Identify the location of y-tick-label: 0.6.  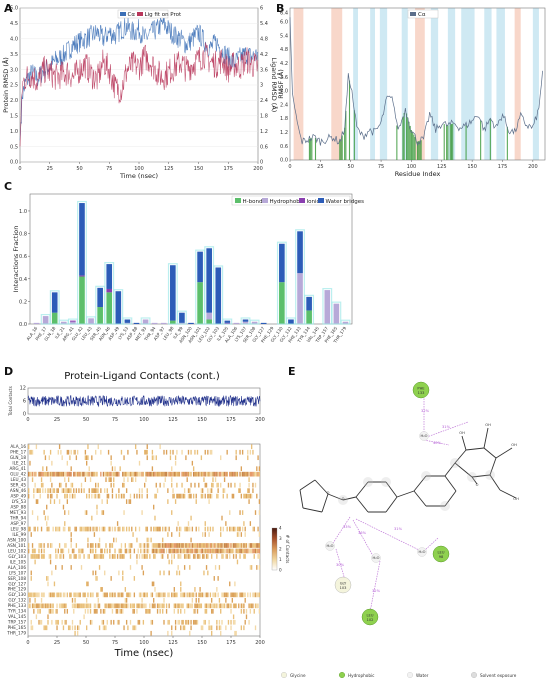
(23, 257).